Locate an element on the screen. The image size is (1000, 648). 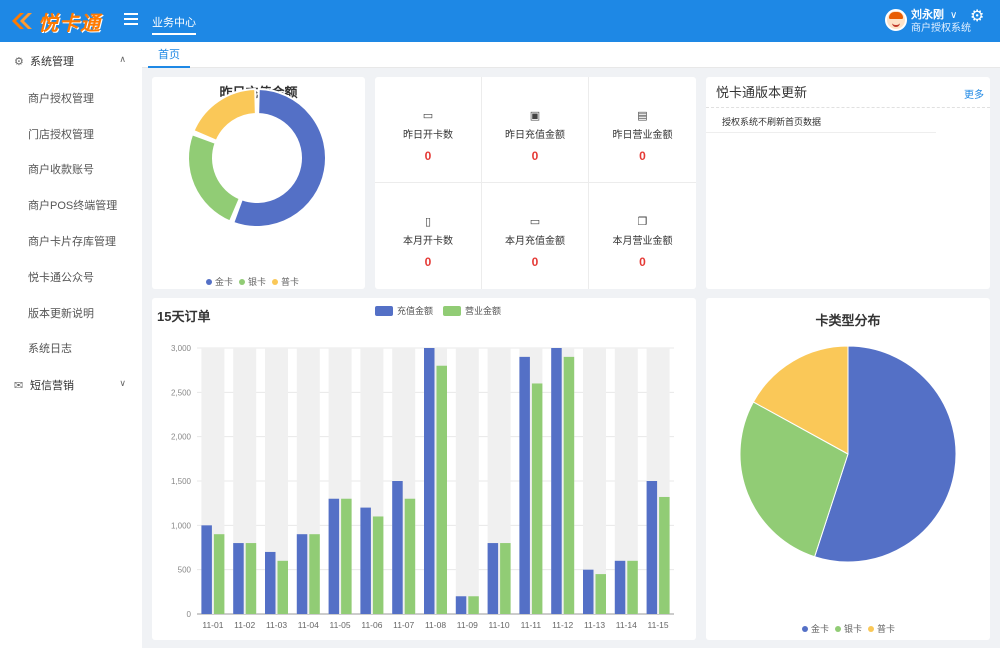
legend-revenue-swatch is located at coordinates (452, 310).